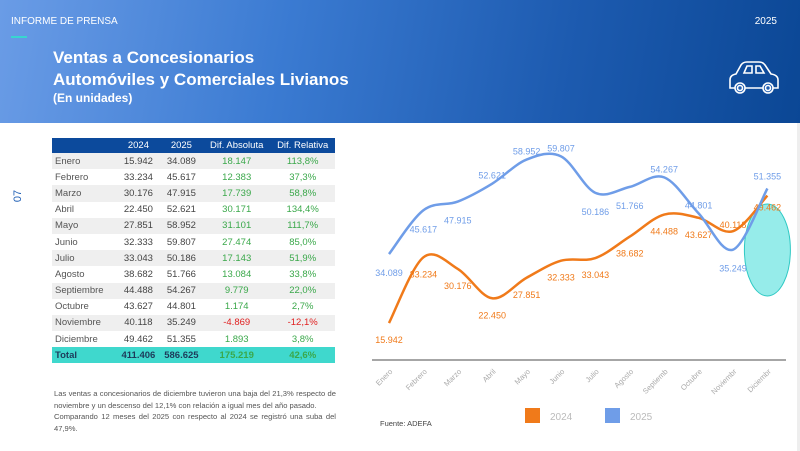 This screenshot has width=800, height=451. What do you see at coordinates (452, 377) in the screenshot?
I see `x-tick-label: Marzo` at bounding box center [452, 377].